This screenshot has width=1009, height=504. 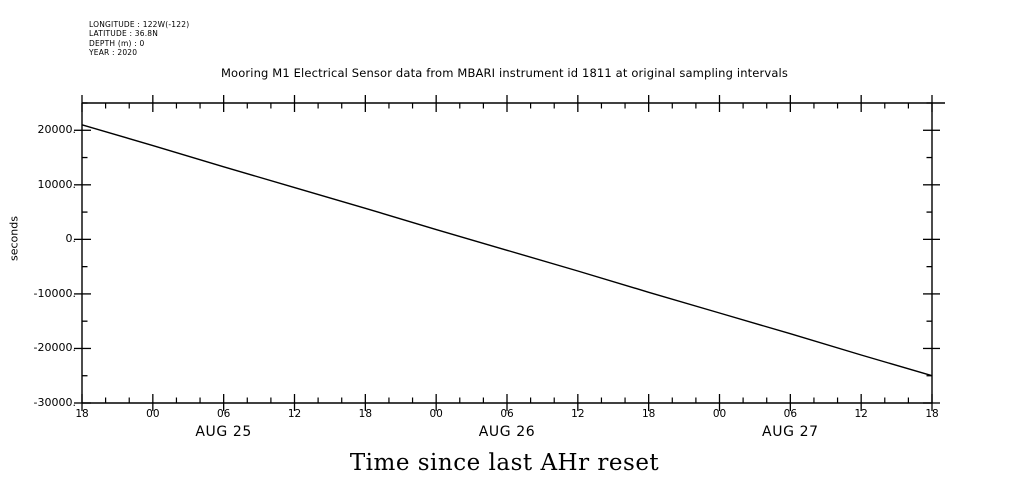 What do you see at coordinates (139, 24) in the screenshot?
I see `metadata-longitude: LONGITUDE : 122W(-122)` at bounding box center [139, 24].